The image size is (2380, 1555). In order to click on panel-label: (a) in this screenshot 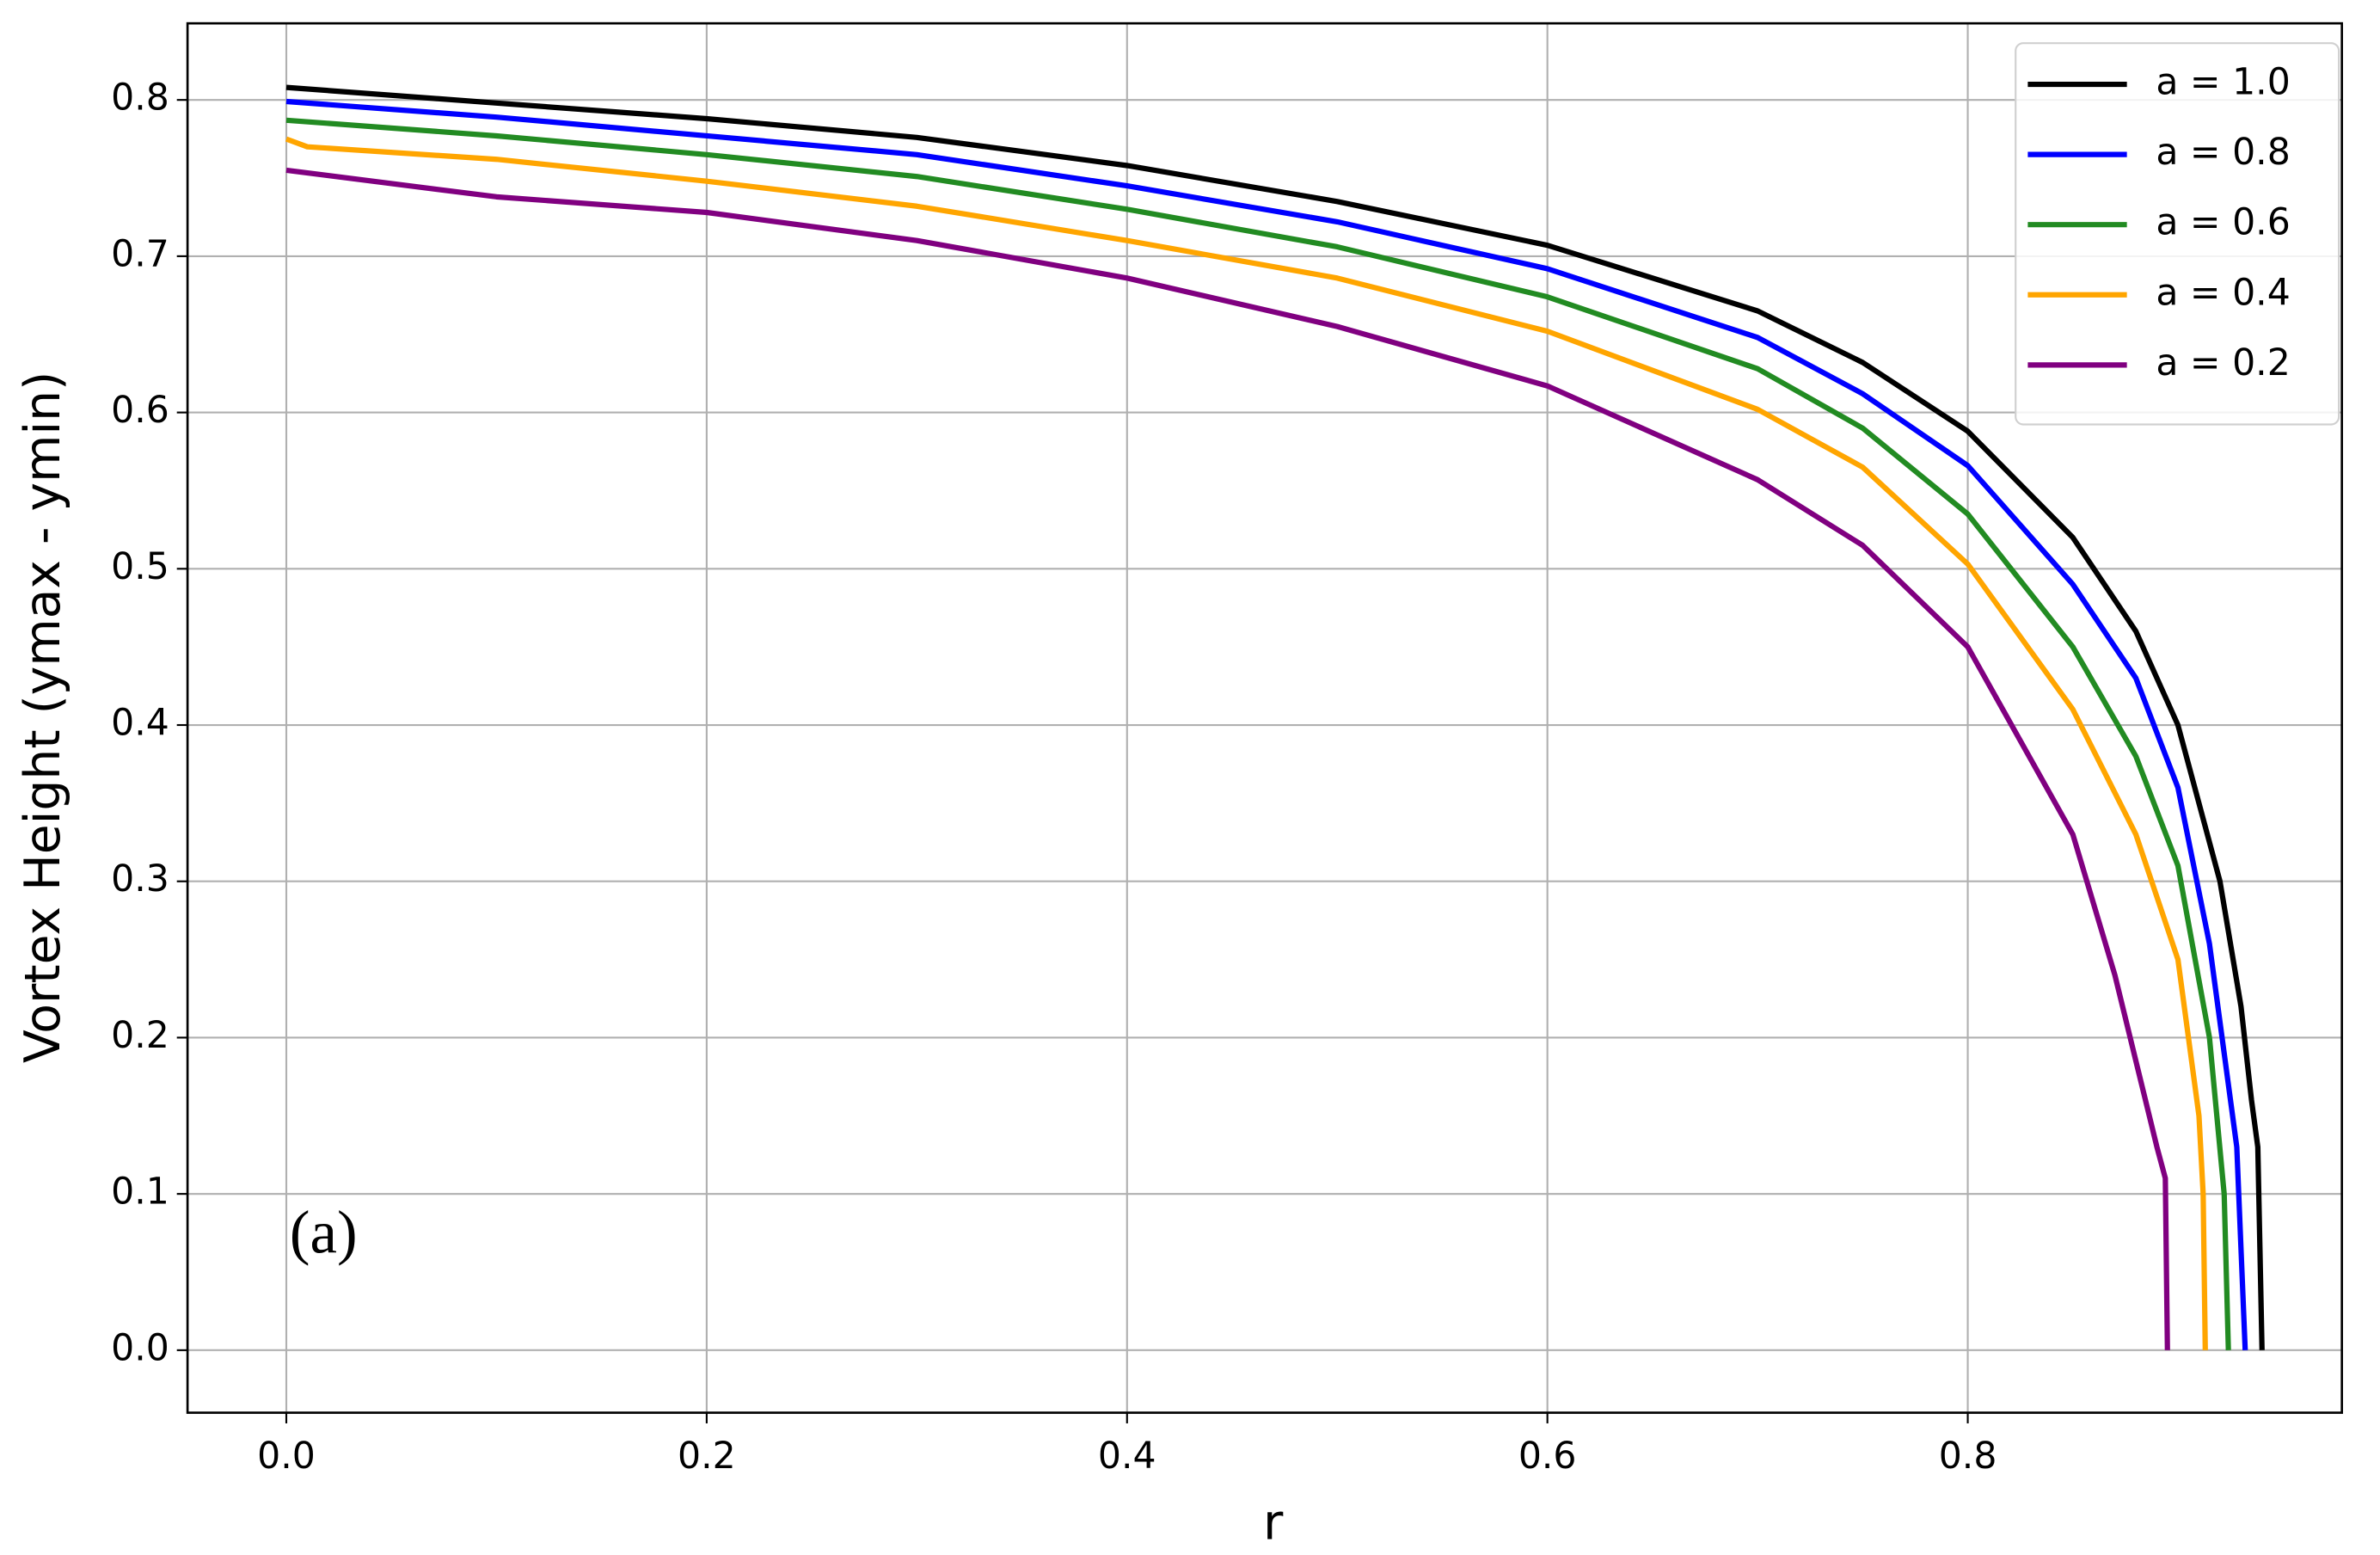, I will do `click(324, 1233)`.